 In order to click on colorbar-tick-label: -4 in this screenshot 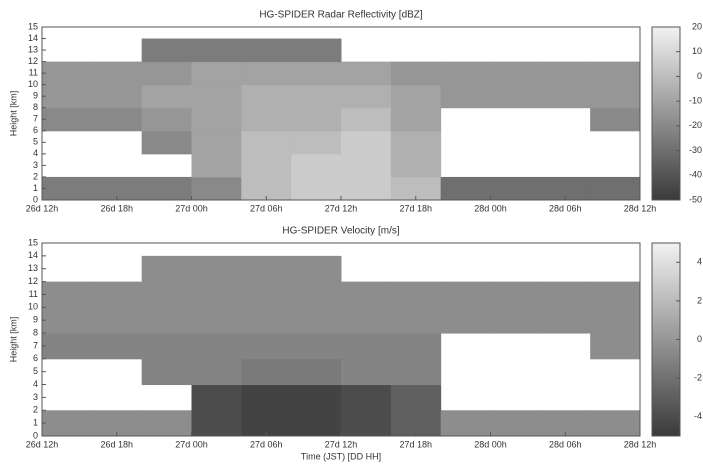, I will do `click(698, 416)`.